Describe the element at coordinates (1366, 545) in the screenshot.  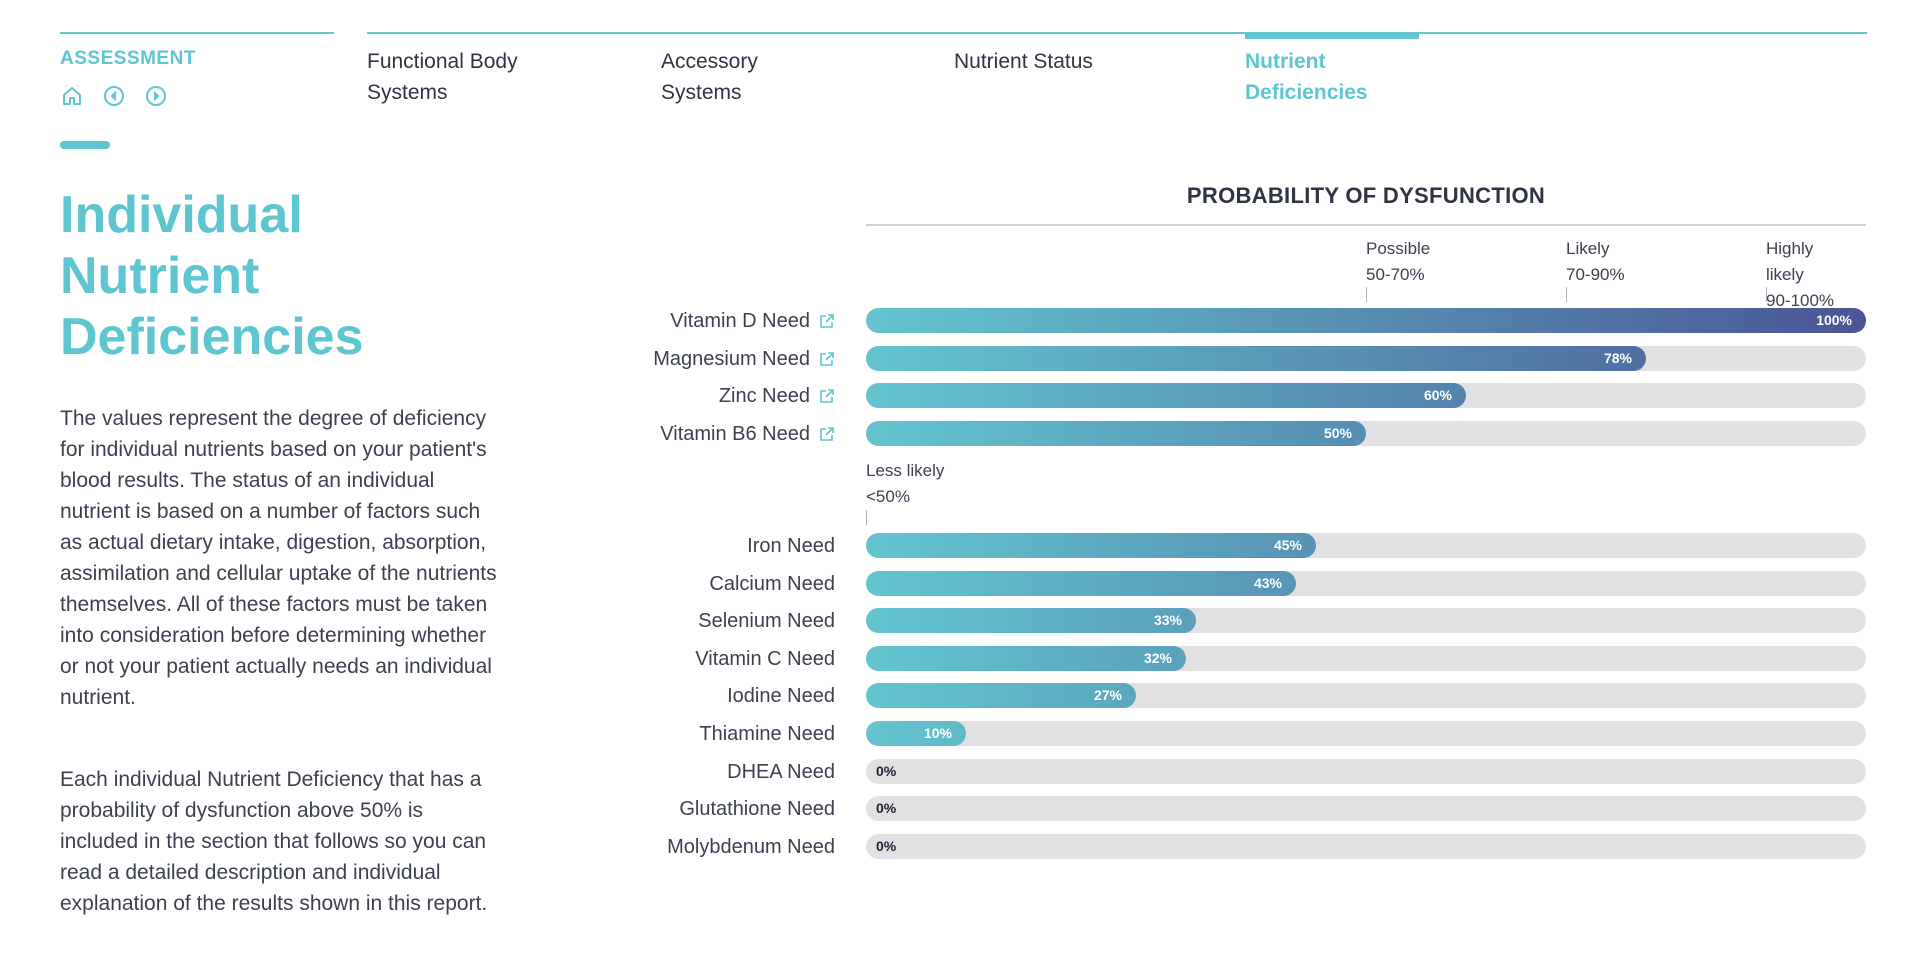
I see `bar-track: 45%` at that location.